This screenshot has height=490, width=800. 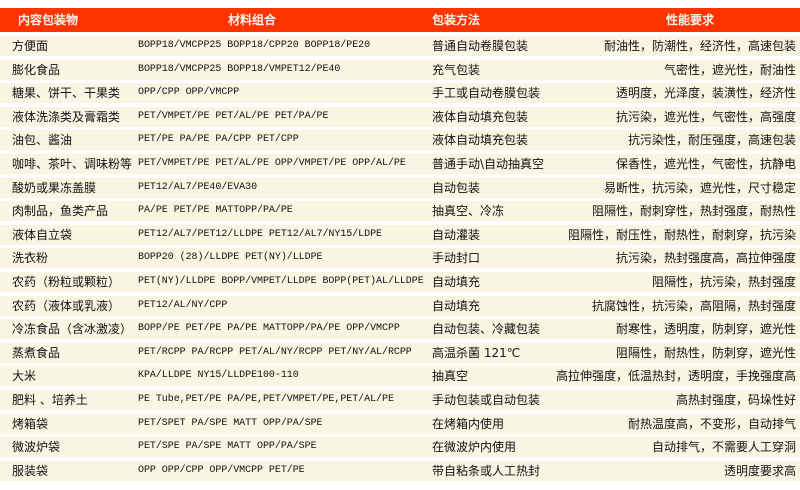 What do you see at coordinates (400, 20) in the screenshot?
I see `table-header: 内容包装物 材料组合 包装方法 性能要求` at bounding box center [400, 20].